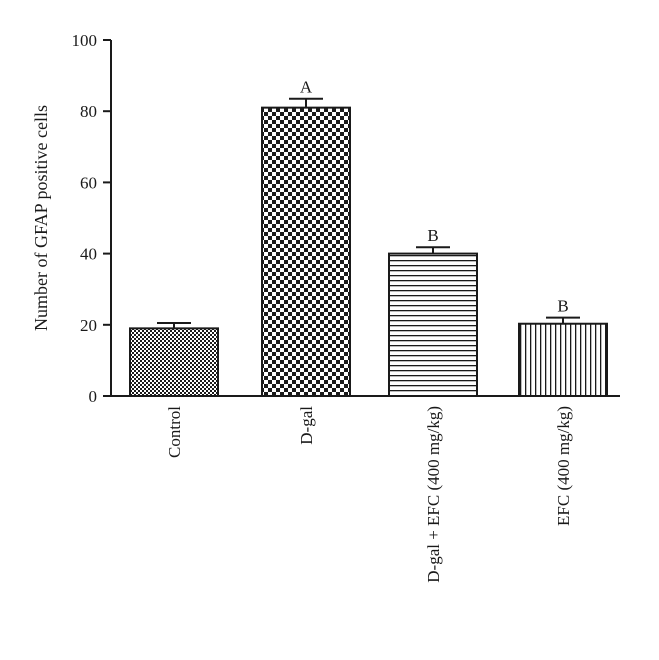  Describe the element at coordinates (432, 235) in the screenshot. I see `significance-label-3: B` at that location.